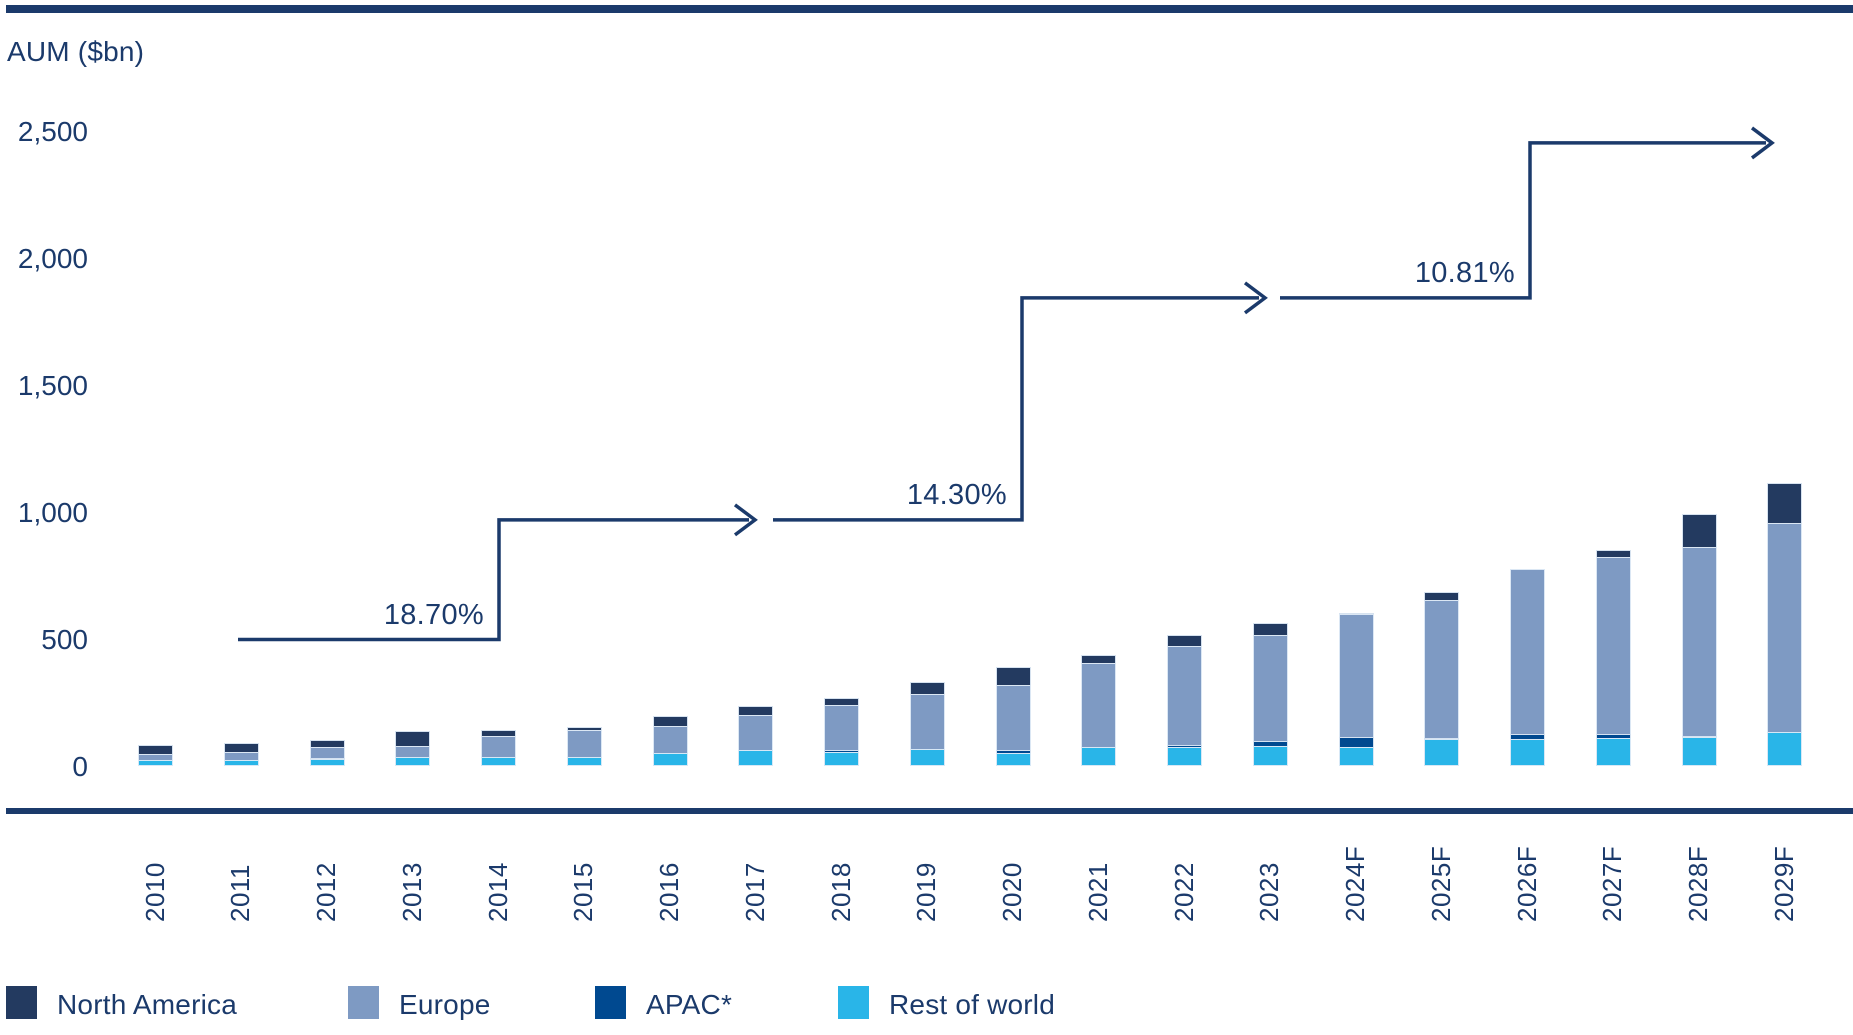 The height and width of the screenshot is (1035, 1853). What do you see at coordinates (1698, 883) in the screenshot?
I see `x-axis-year-label-2028F: 2028F` at bounding box center [1698, 883].